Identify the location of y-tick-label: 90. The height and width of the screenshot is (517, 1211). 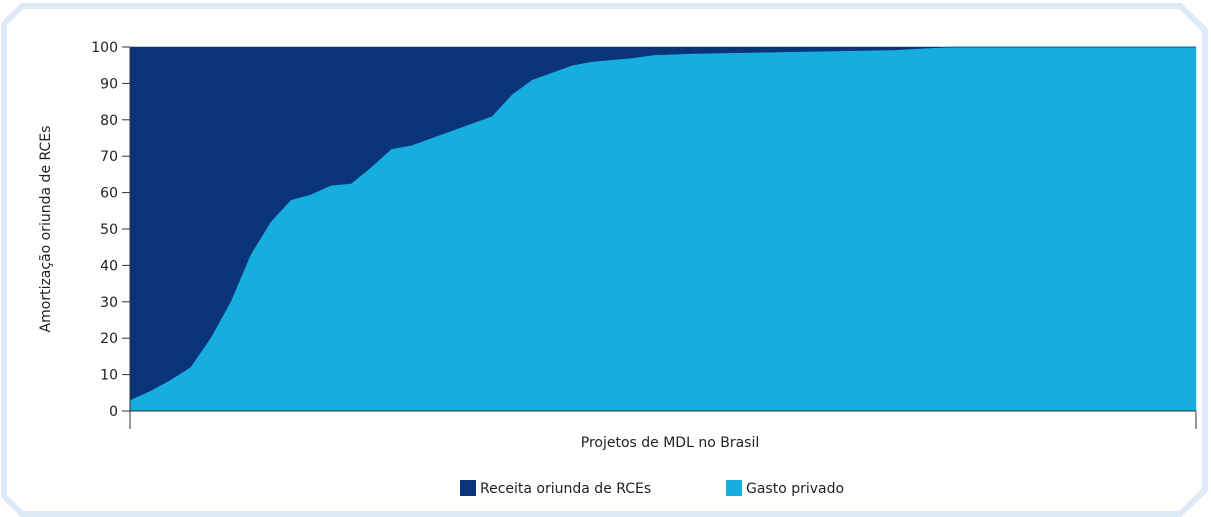
(109, 84).